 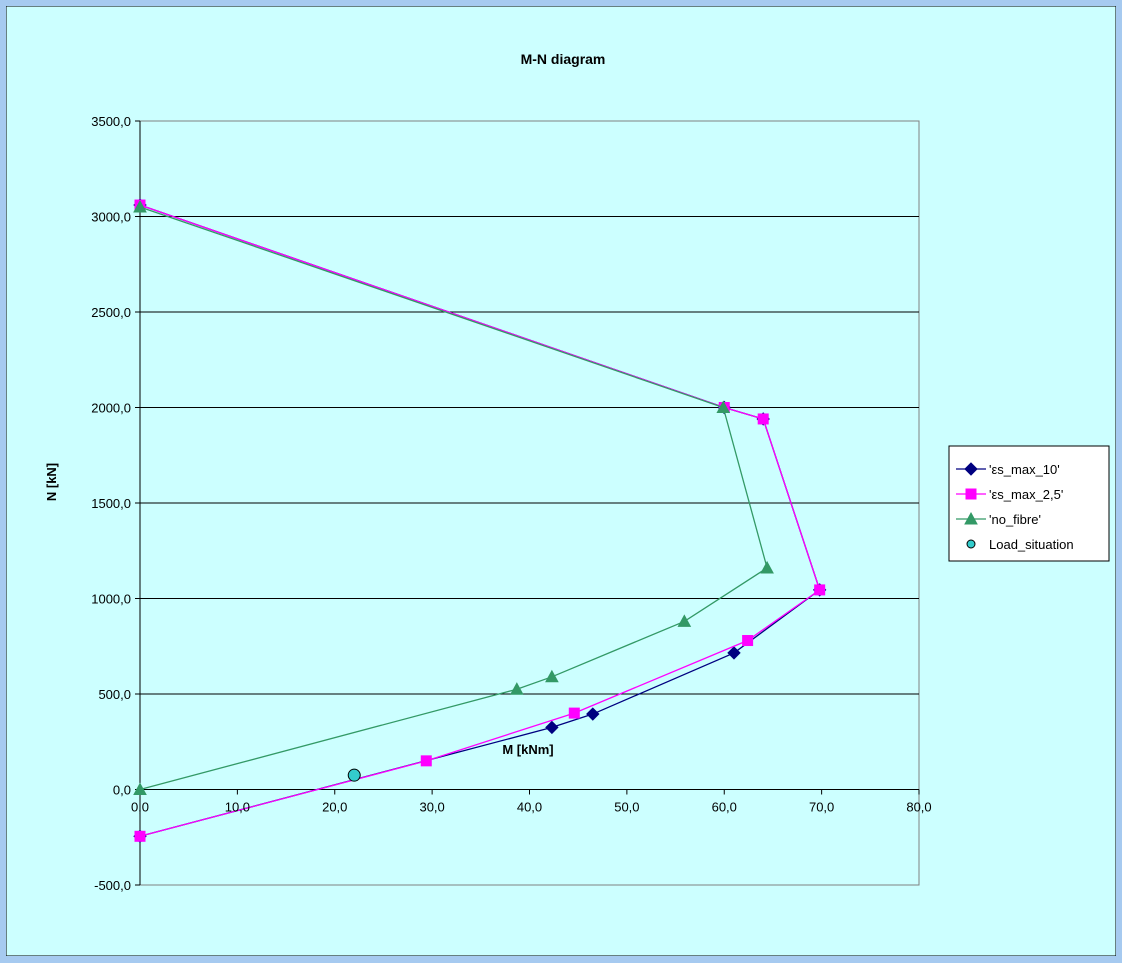 I want to click on legend-item: 'εs_max_10', so click(x=1008, y=469).